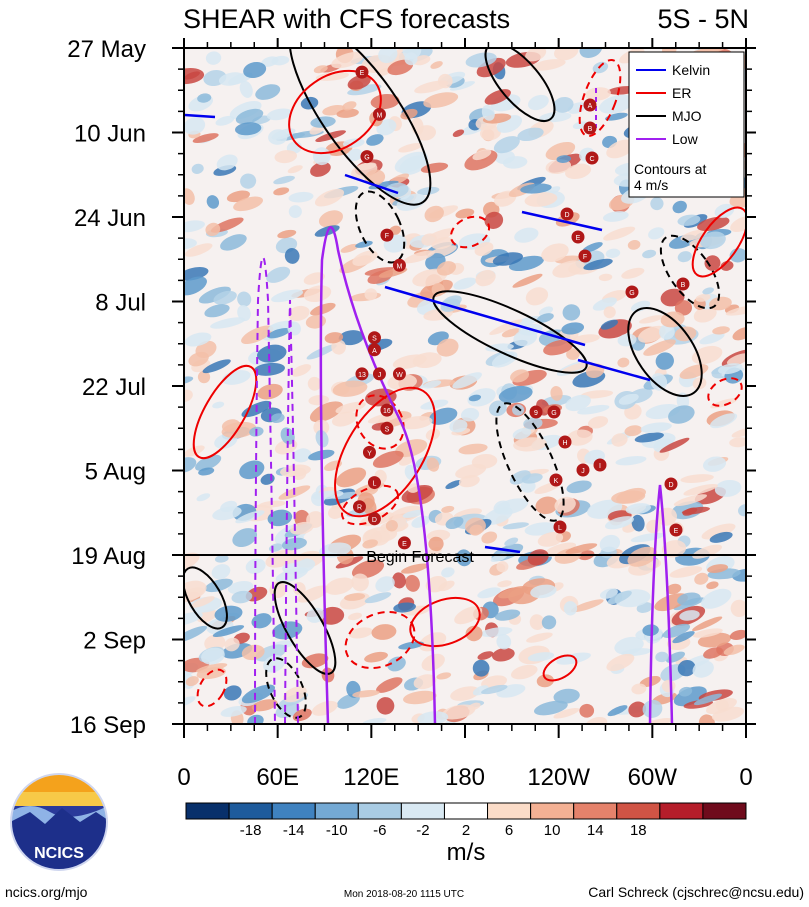 The height and width of the screenshot is (907, 809). Describe the element at coordinates (387, 411) in the screenshot. I see `storm-letter: 16` at that location.